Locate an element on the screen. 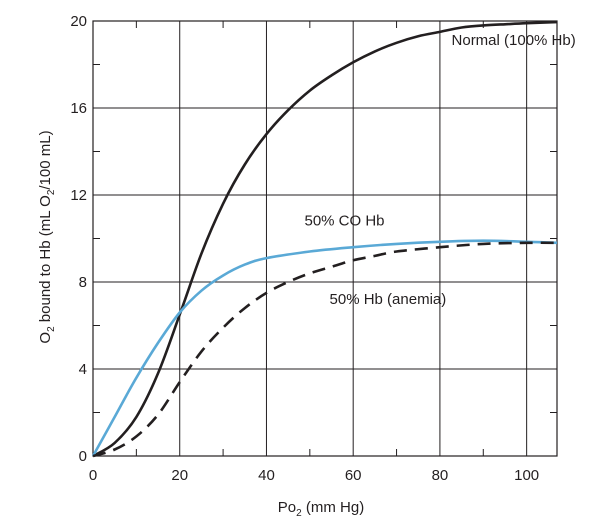  x-tick-label: 20 is located at coordinates (179, 475).